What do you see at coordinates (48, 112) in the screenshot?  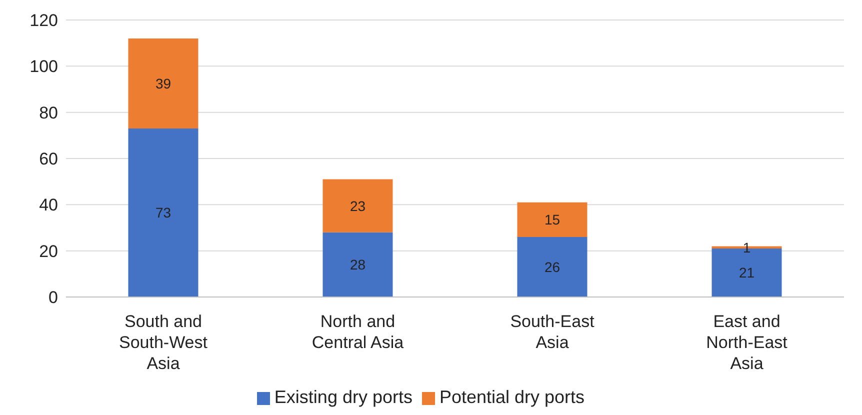 I see `y-tick-label: 80` at bounding box center [48, 112].